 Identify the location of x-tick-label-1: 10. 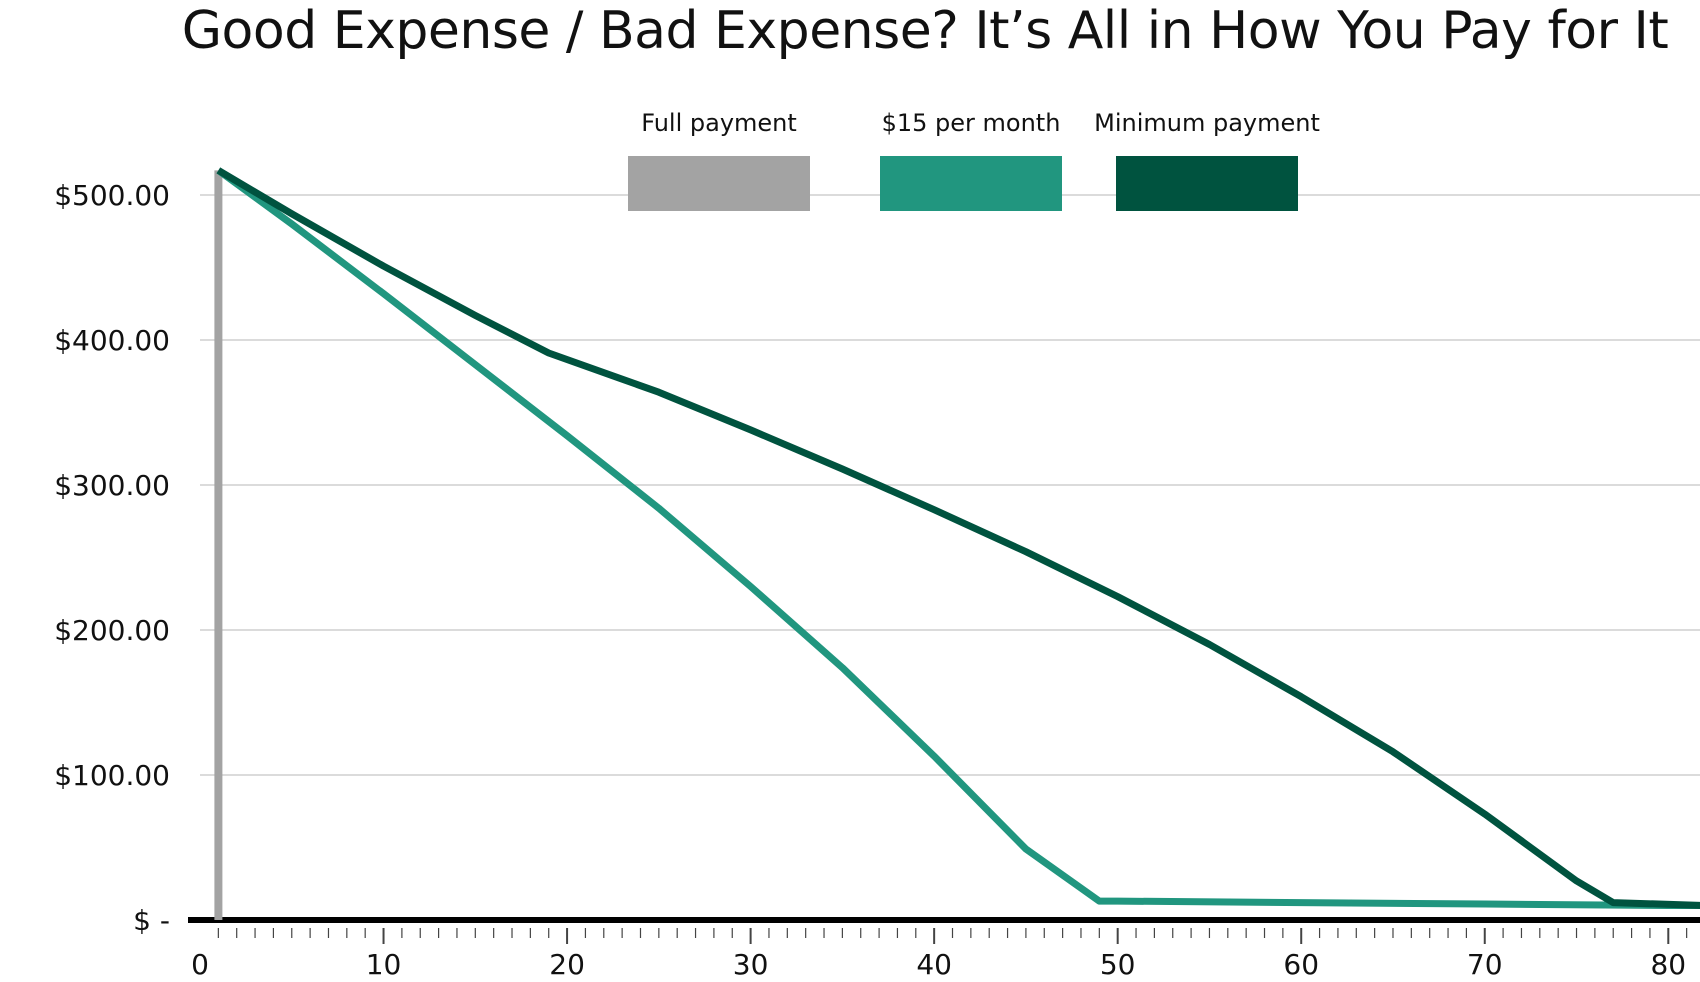
(384, 964).